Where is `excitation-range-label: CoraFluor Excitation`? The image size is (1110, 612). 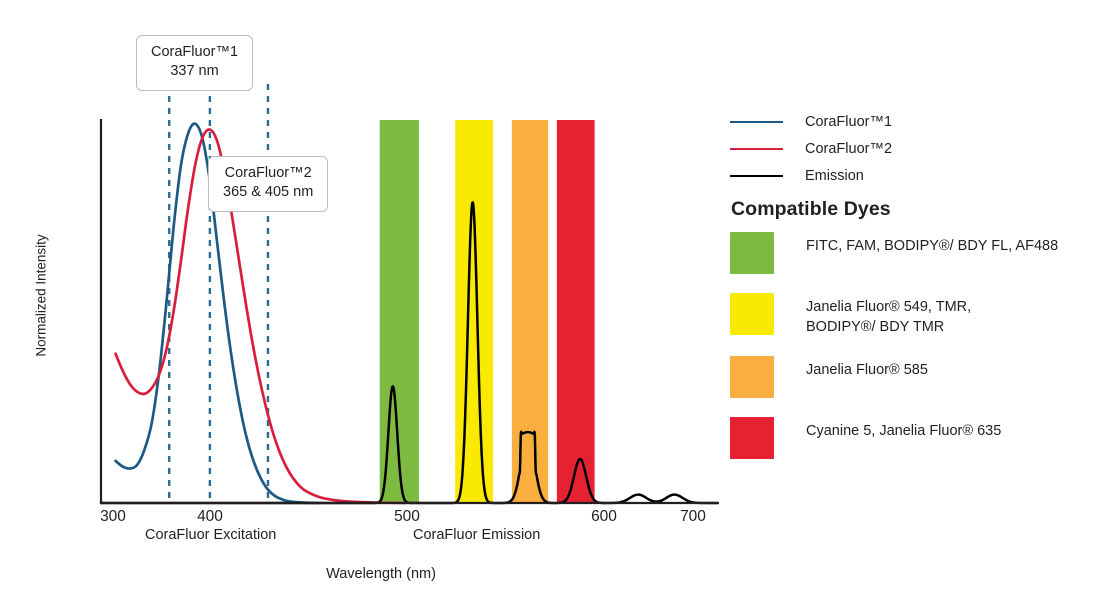 excitation-range-label: CoraFluor Excitation is located at coordinates (211, 535).